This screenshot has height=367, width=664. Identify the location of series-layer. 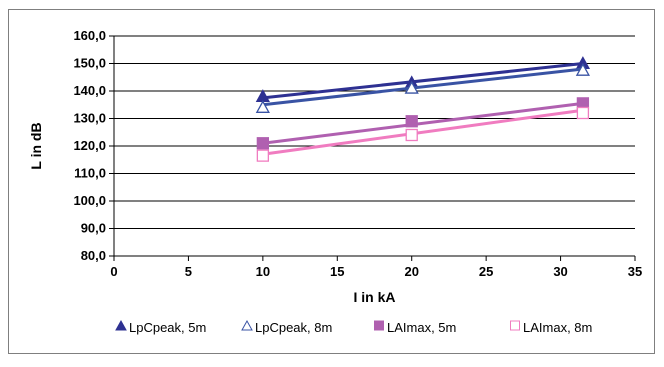
(423, 109).